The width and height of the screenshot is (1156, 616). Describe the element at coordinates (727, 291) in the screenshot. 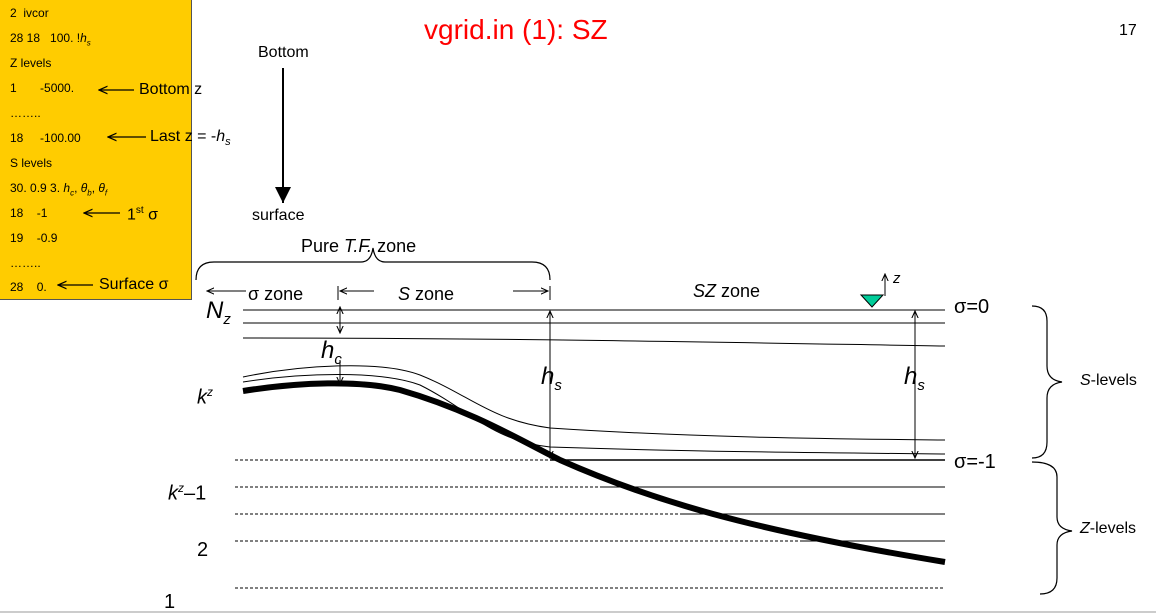

I see `sz-zone-label: SZ zone` at that location.